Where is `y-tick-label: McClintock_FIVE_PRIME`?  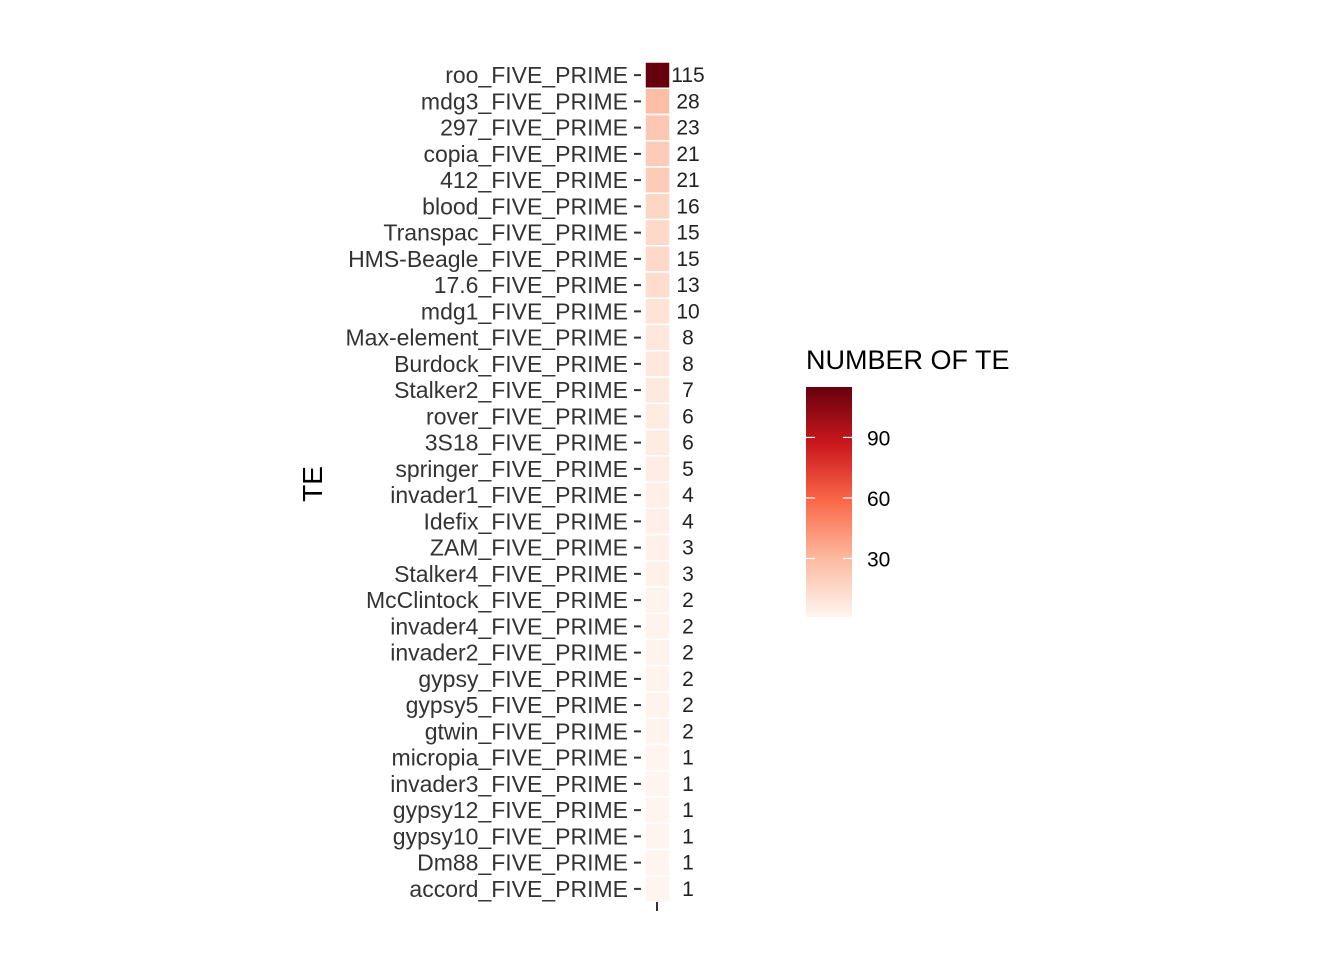 y-tick-label: McClintock_FIVE_PRIME is located at coordinates (497, 600).